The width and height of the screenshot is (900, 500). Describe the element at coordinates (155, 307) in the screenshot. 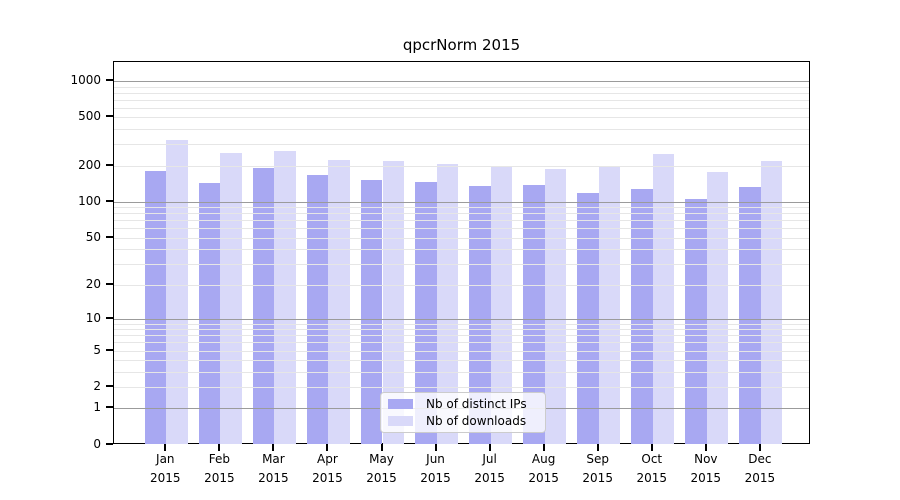

I see `bar-distinct-ips-jan` at that location.